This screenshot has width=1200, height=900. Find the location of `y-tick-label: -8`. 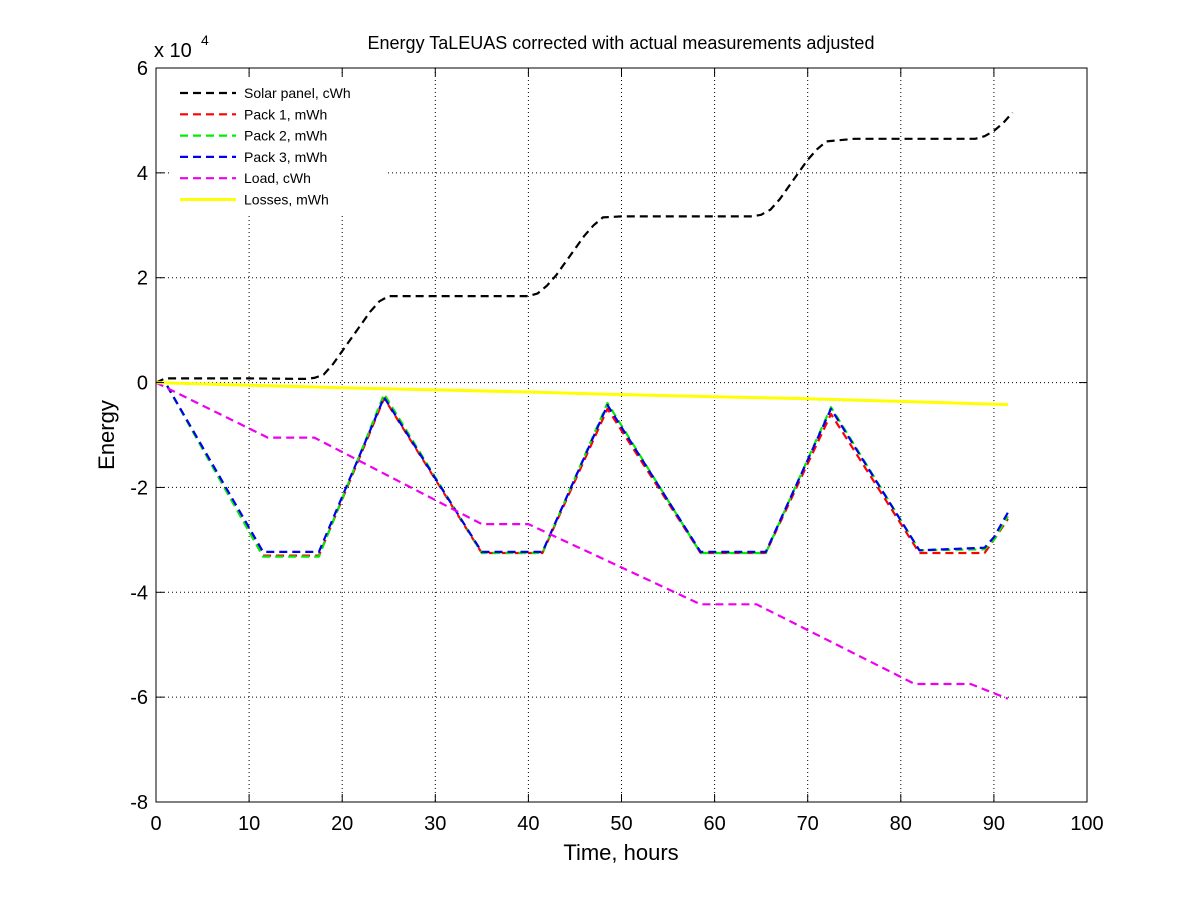

y-tick-label: -8 is located at coordinates (139, 803).